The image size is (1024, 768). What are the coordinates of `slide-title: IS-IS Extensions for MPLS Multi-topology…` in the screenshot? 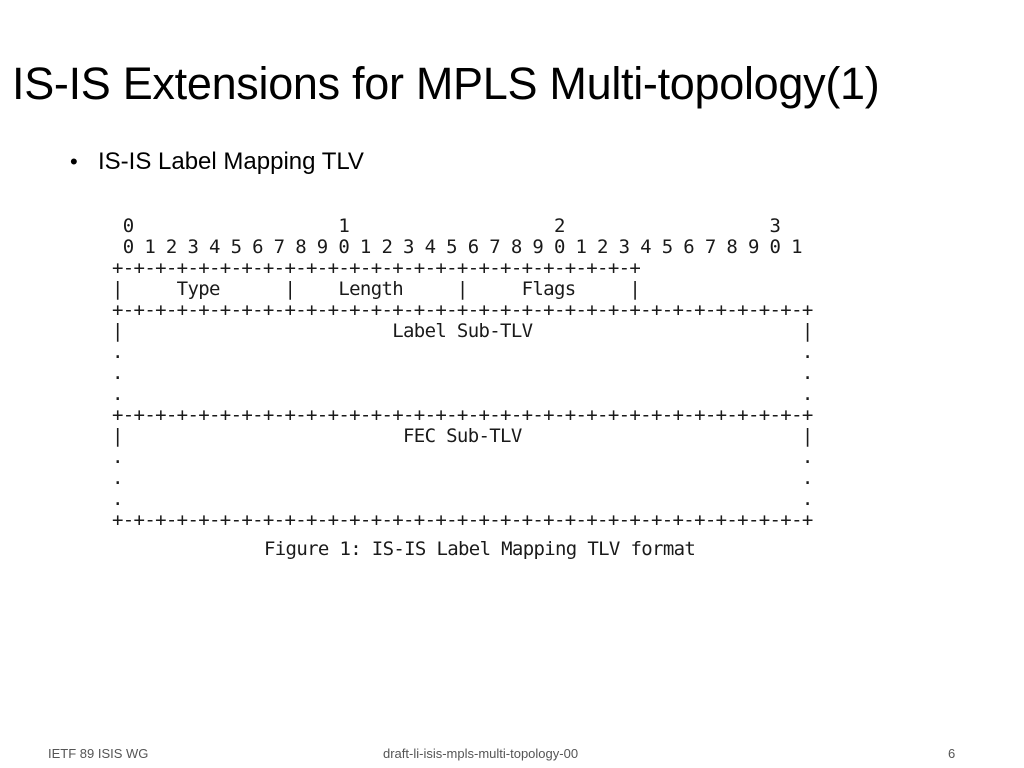 It's located at (446, 83).